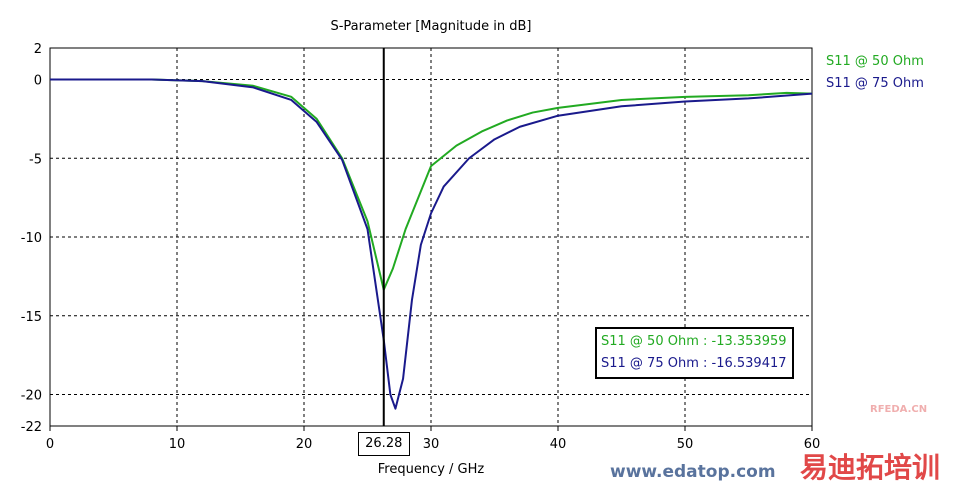 The width and height of the screenshot is (954, 484). I want to click on watermark-logo: 易迪拓培训, so click(870, 467).